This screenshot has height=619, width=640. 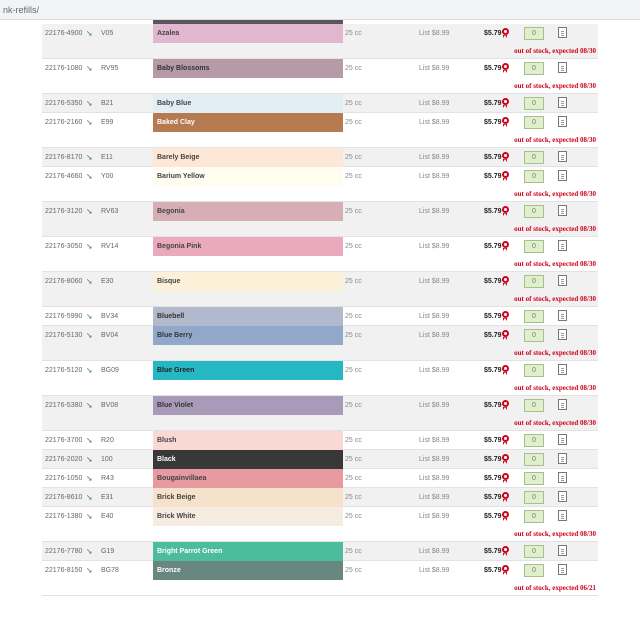 I want to click on color-swatch-name: Blue Violet, so click(x=248, y=405).